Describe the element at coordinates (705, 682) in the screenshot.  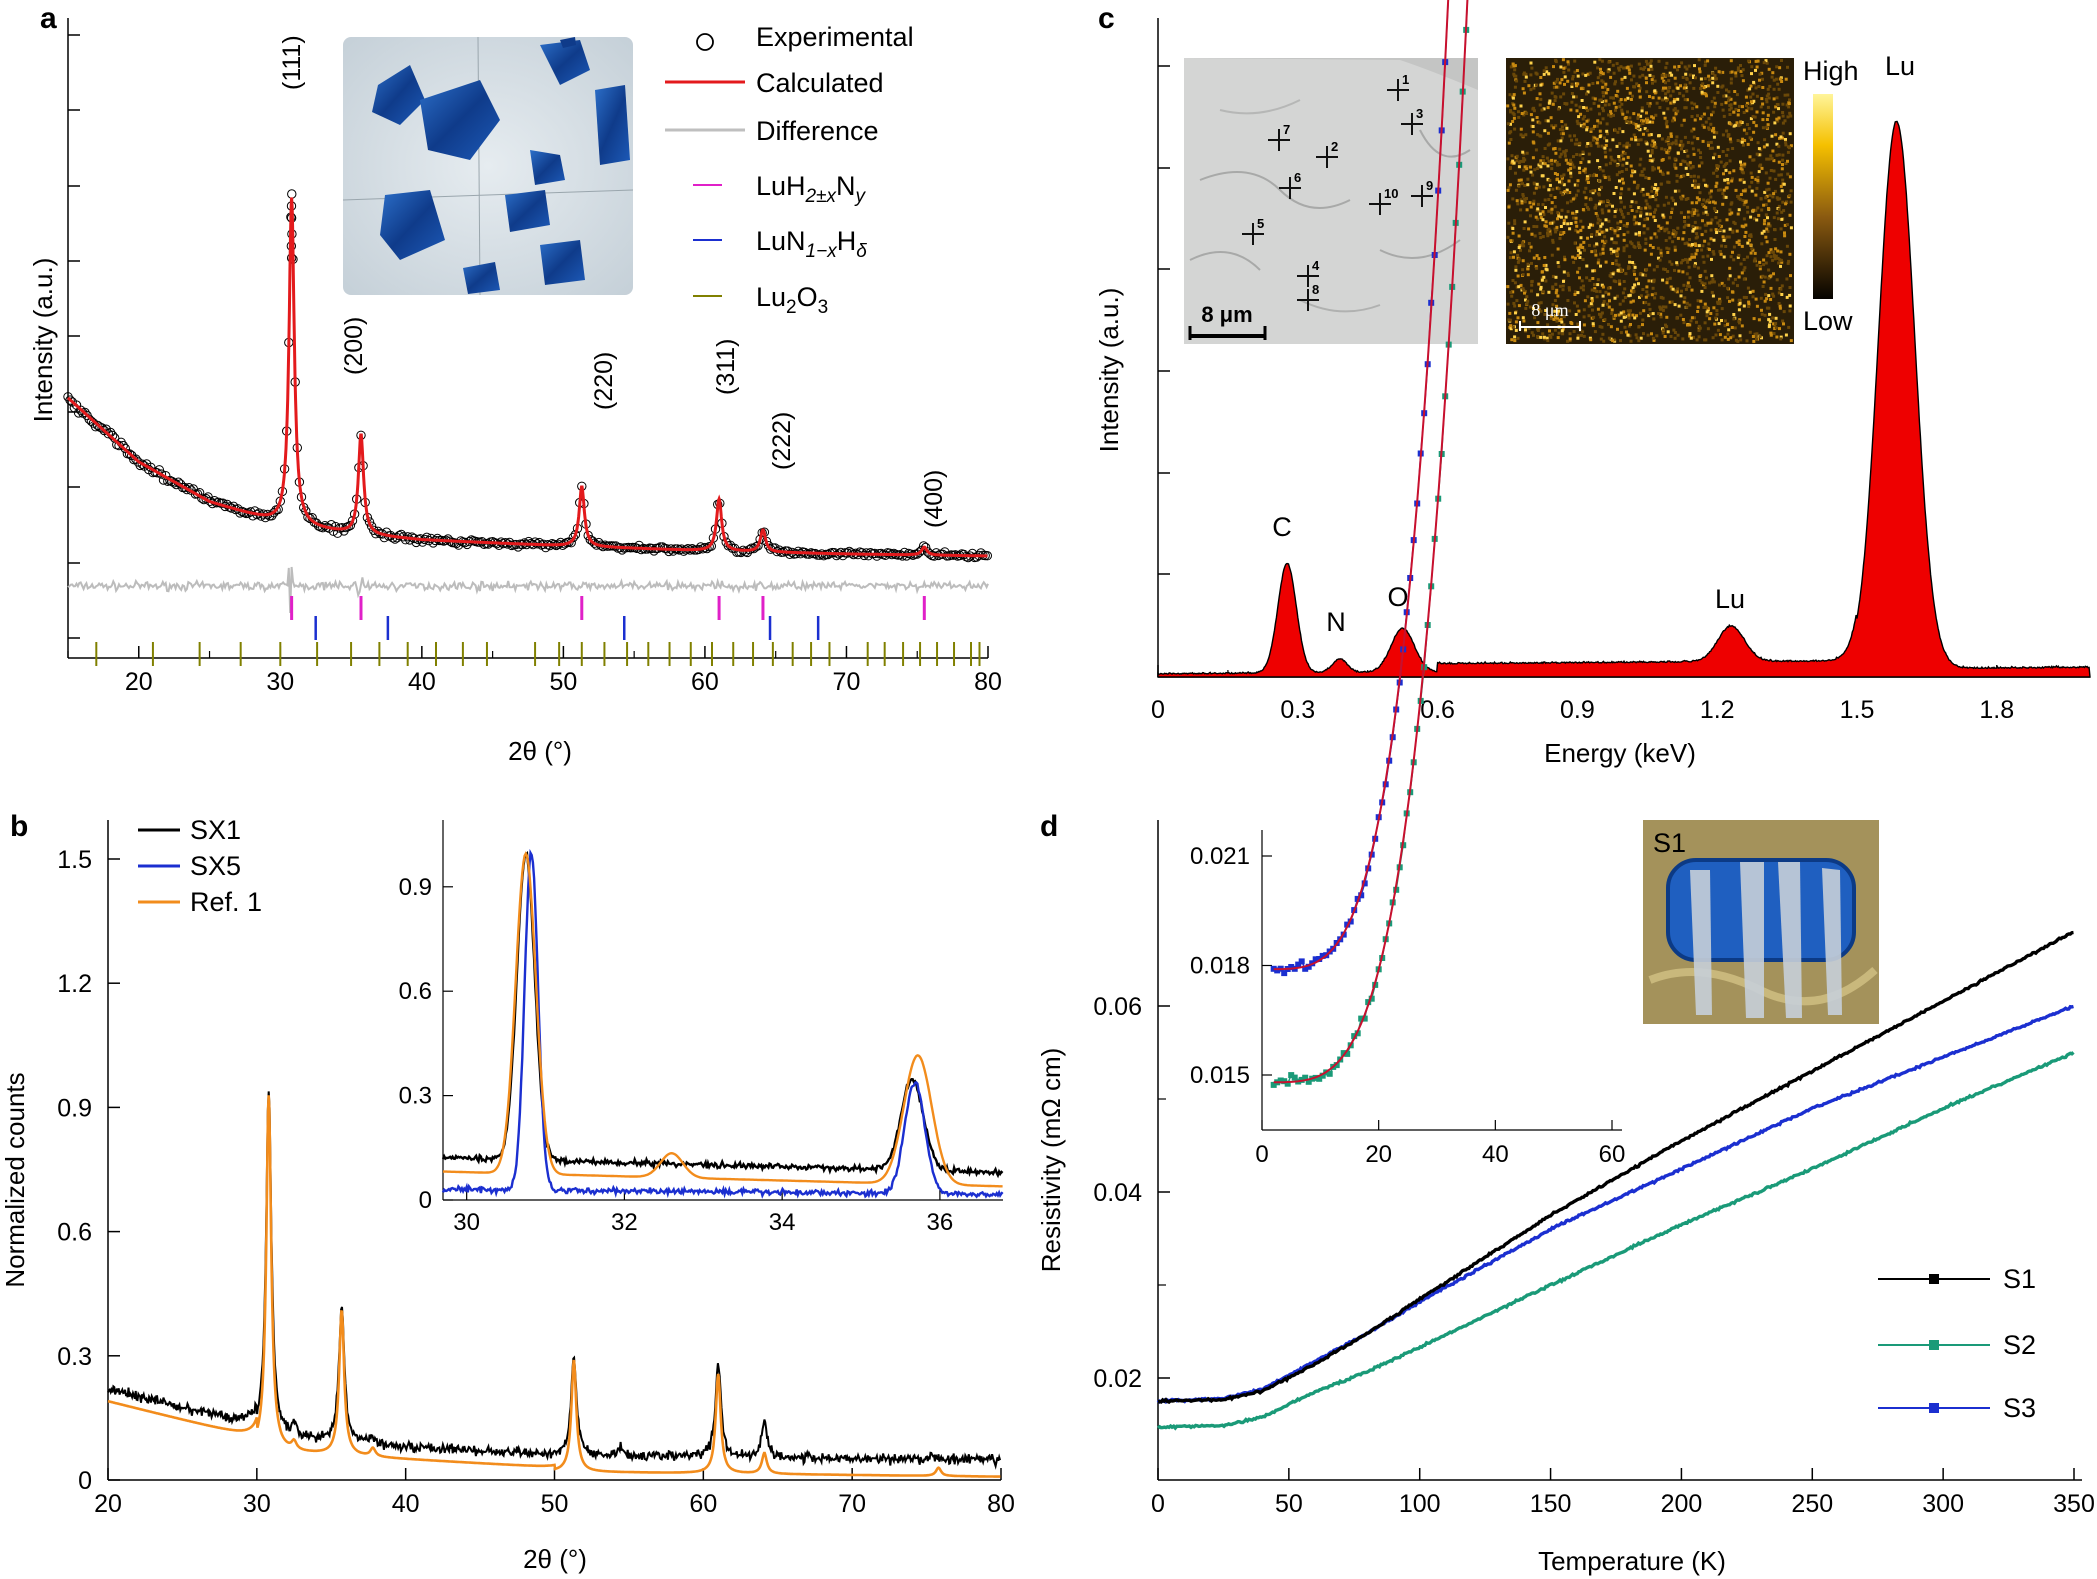
I see `panel-a-x-tick-label: 60` at that location.